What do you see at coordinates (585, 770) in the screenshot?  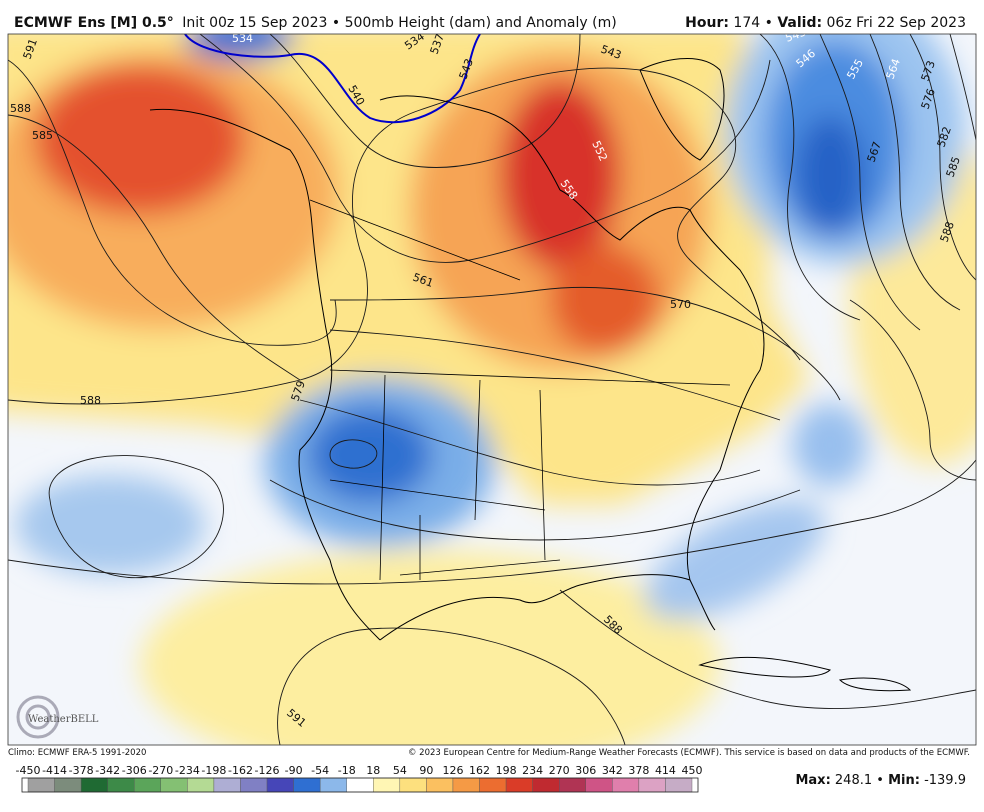 I see `colorbar-label: 306` at bounding box center [585, 770].